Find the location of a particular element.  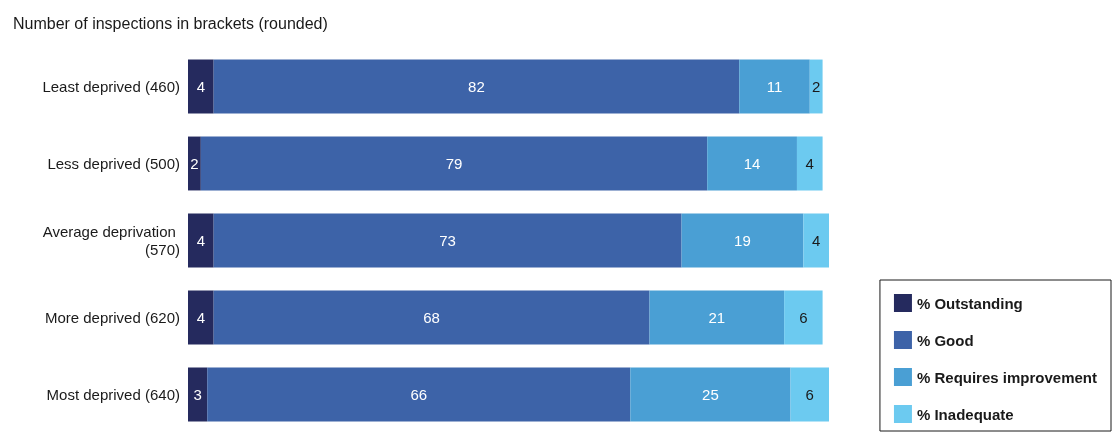

data-label: 3 is located at coordinates (197, 394).